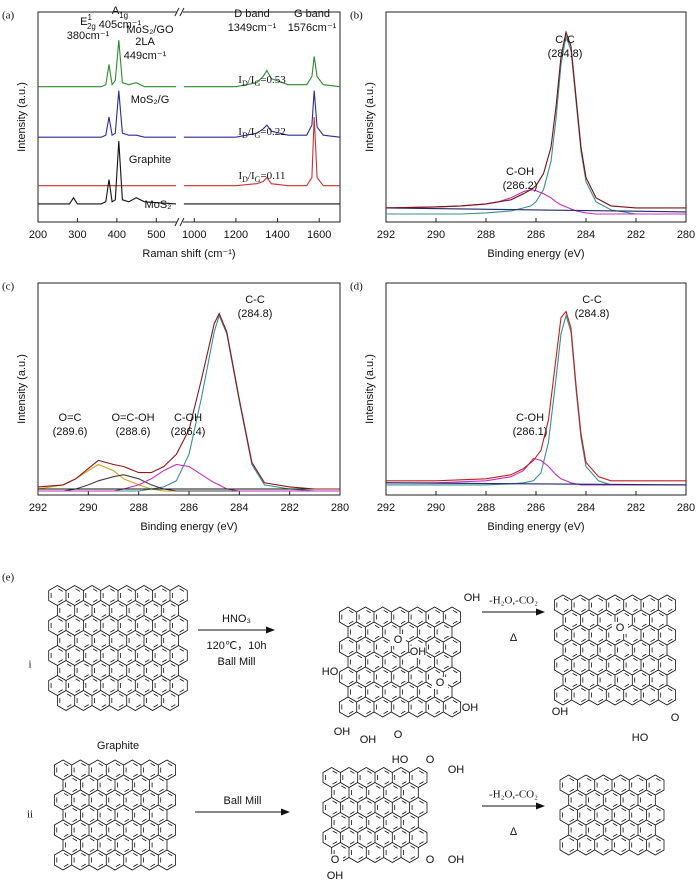 This screenshot has width=700, height=885. I want to click on annotation: E1 2g, so click(88, 22).